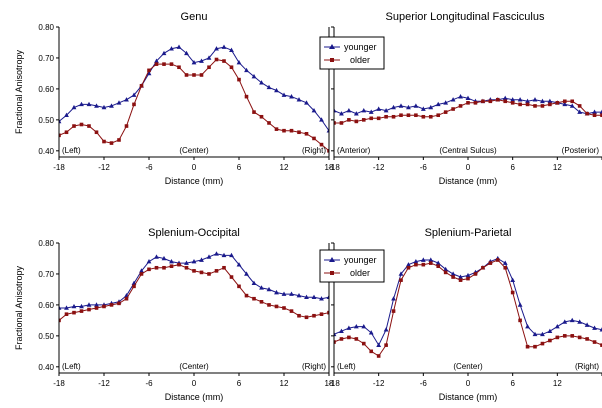 This screenshot has width=602, height=408. What do you see at coordinates (19, 307) in the screenshot?
I see `panel-2-y-axis-label: Fractional Anisotropy` at bounding box center [19, 307].